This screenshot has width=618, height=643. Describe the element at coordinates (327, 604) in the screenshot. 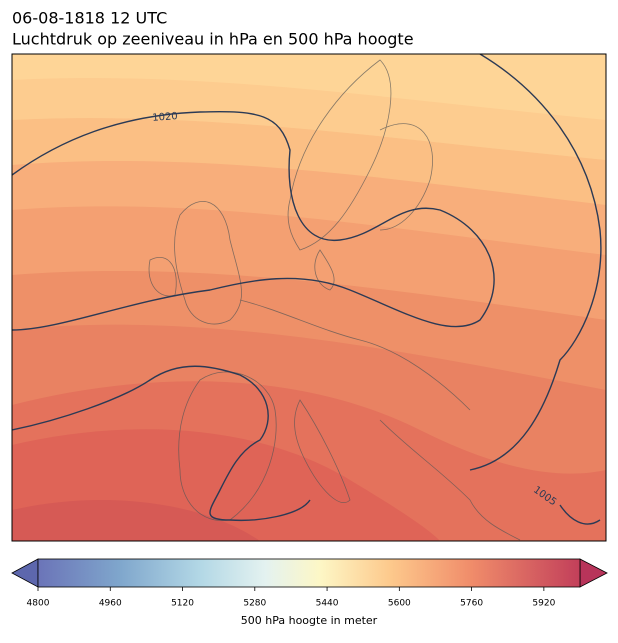

I see `tick-label: 5440` at that location.